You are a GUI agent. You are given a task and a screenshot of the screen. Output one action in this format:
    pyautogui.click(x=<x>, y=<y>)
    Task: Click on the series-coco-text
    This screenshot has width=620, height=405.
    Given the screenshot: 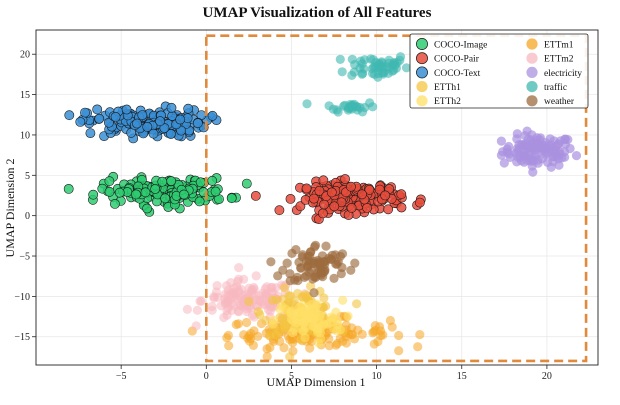 What is the action you would take?
    pyautogui.click(x=143, y=122)
    